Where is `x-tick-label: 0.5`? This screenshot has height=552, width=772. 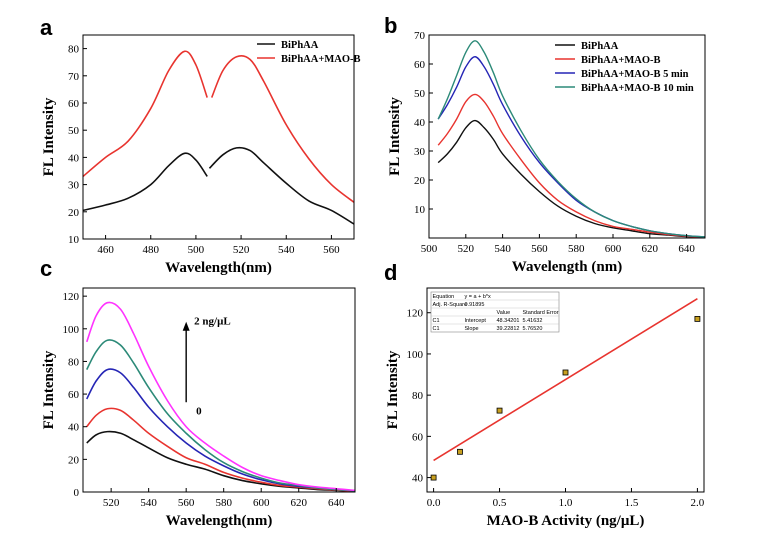
x-tick-label: 0.5 is located at coordinates (500, 503).